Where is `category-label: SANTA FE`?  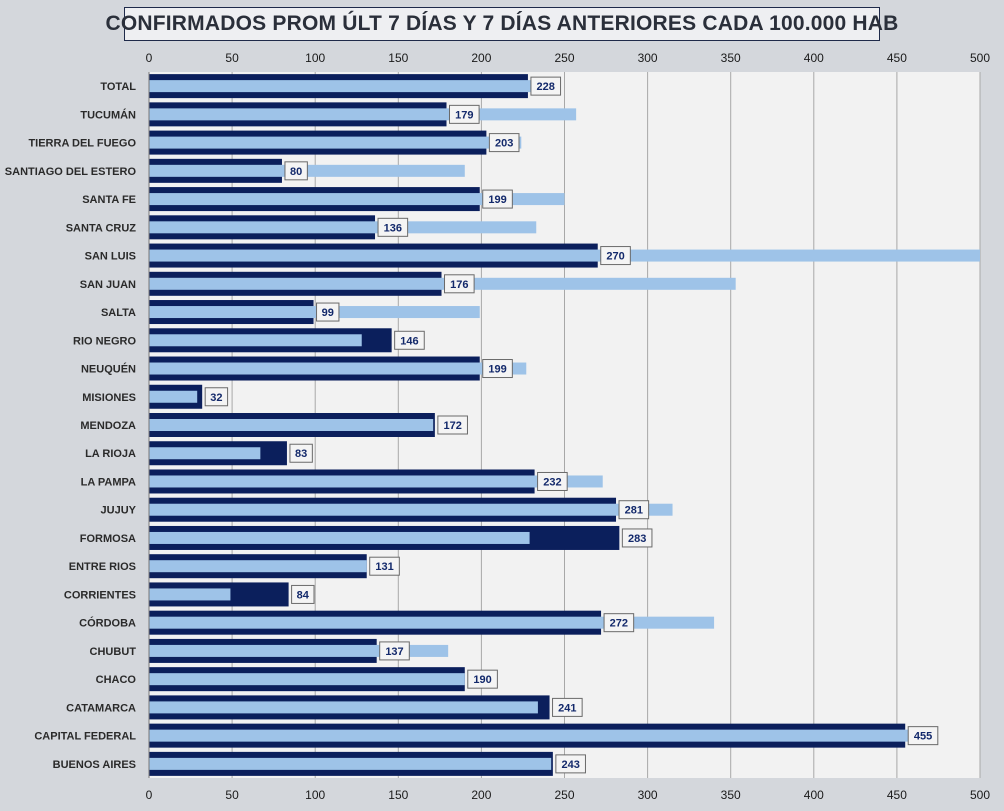 category-label: SANTA FE is located at coordinates (109, 200).